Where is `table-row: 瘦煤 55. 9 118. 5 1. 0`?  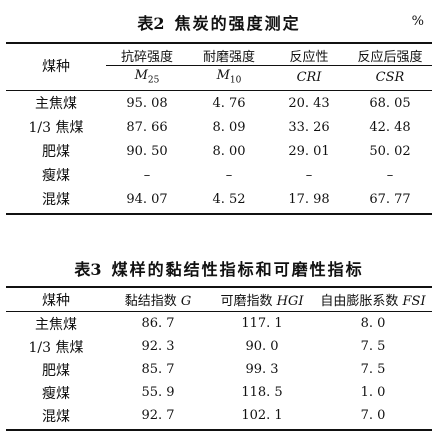
table-row: 瘦煤 55. 9 118. 5 1. 0 is located at coordinates (219, 392).